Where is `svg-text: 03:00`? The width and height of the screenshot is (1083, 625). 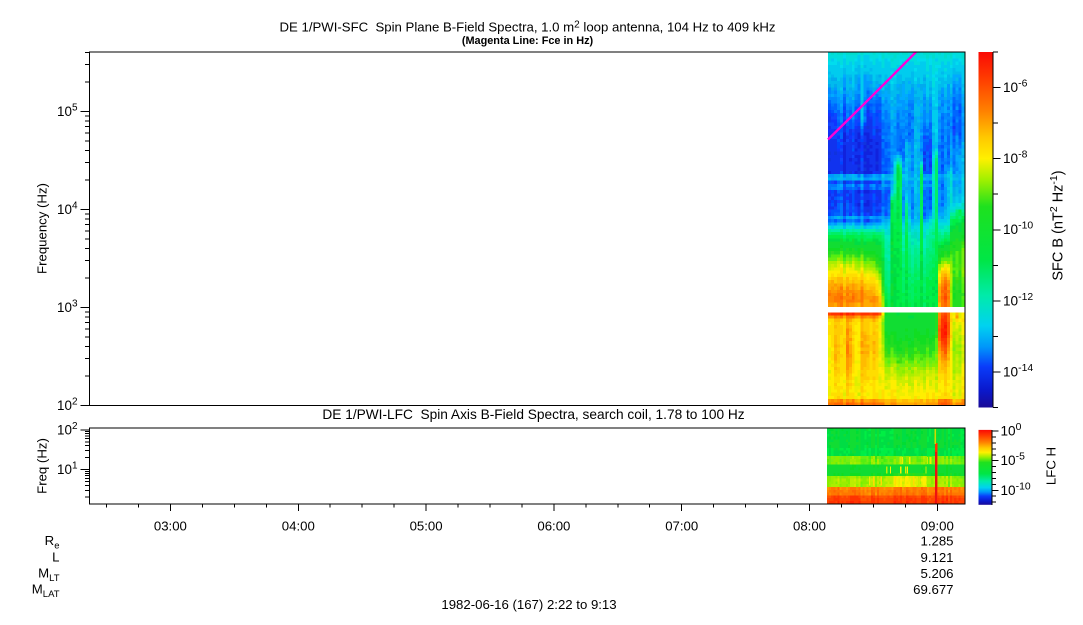 svg-text: 03:00 is located at coordinates (170, 526).